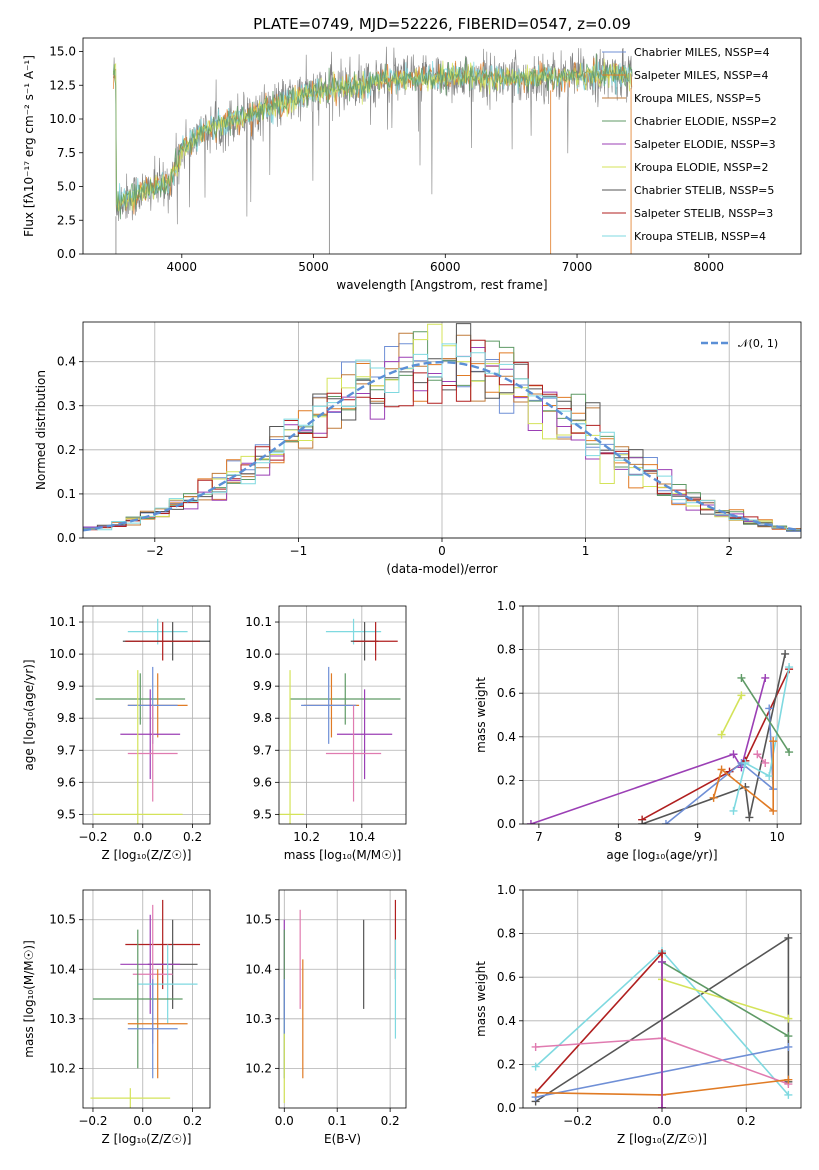 The width and height of the screenshot is (819, 1170). I want to click on y-axis-label: mass [log₁₀(M/M☉)], so click(29, 999).